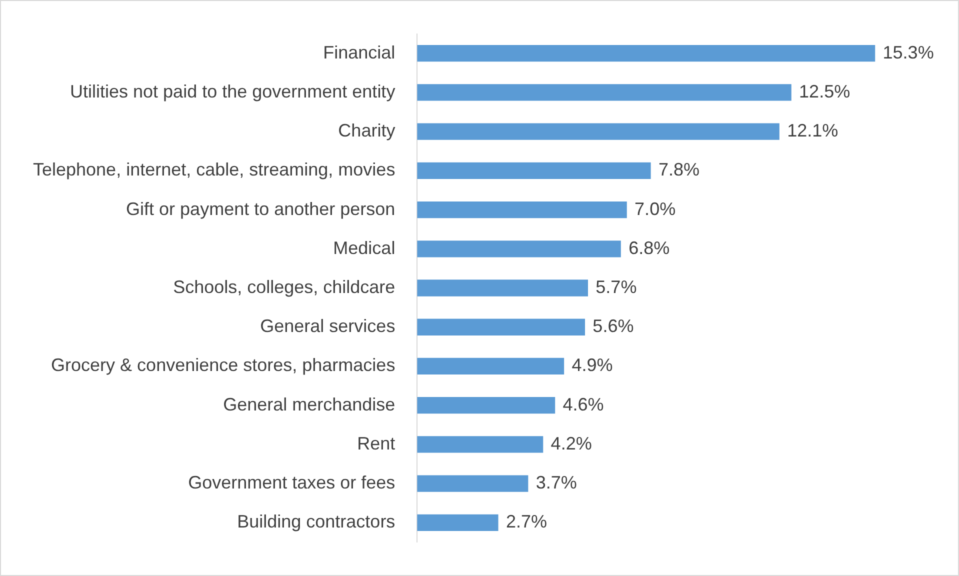 This screenshot has height=576, width=959. What do you see at coordinates (316, 522) in the screenshot?
I see `y-tick-label: Building contractors` at bounding box center [316, 522].